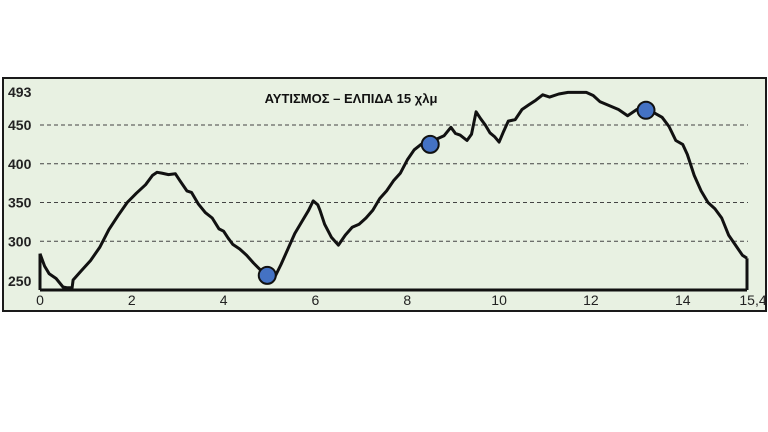 Image resolution: width=768 pixels, height=432 pixels. What do you see at coordinates (132, 300) in the screenshot?
I see `x-tick-label: 2` at bounding box center [132, 300].